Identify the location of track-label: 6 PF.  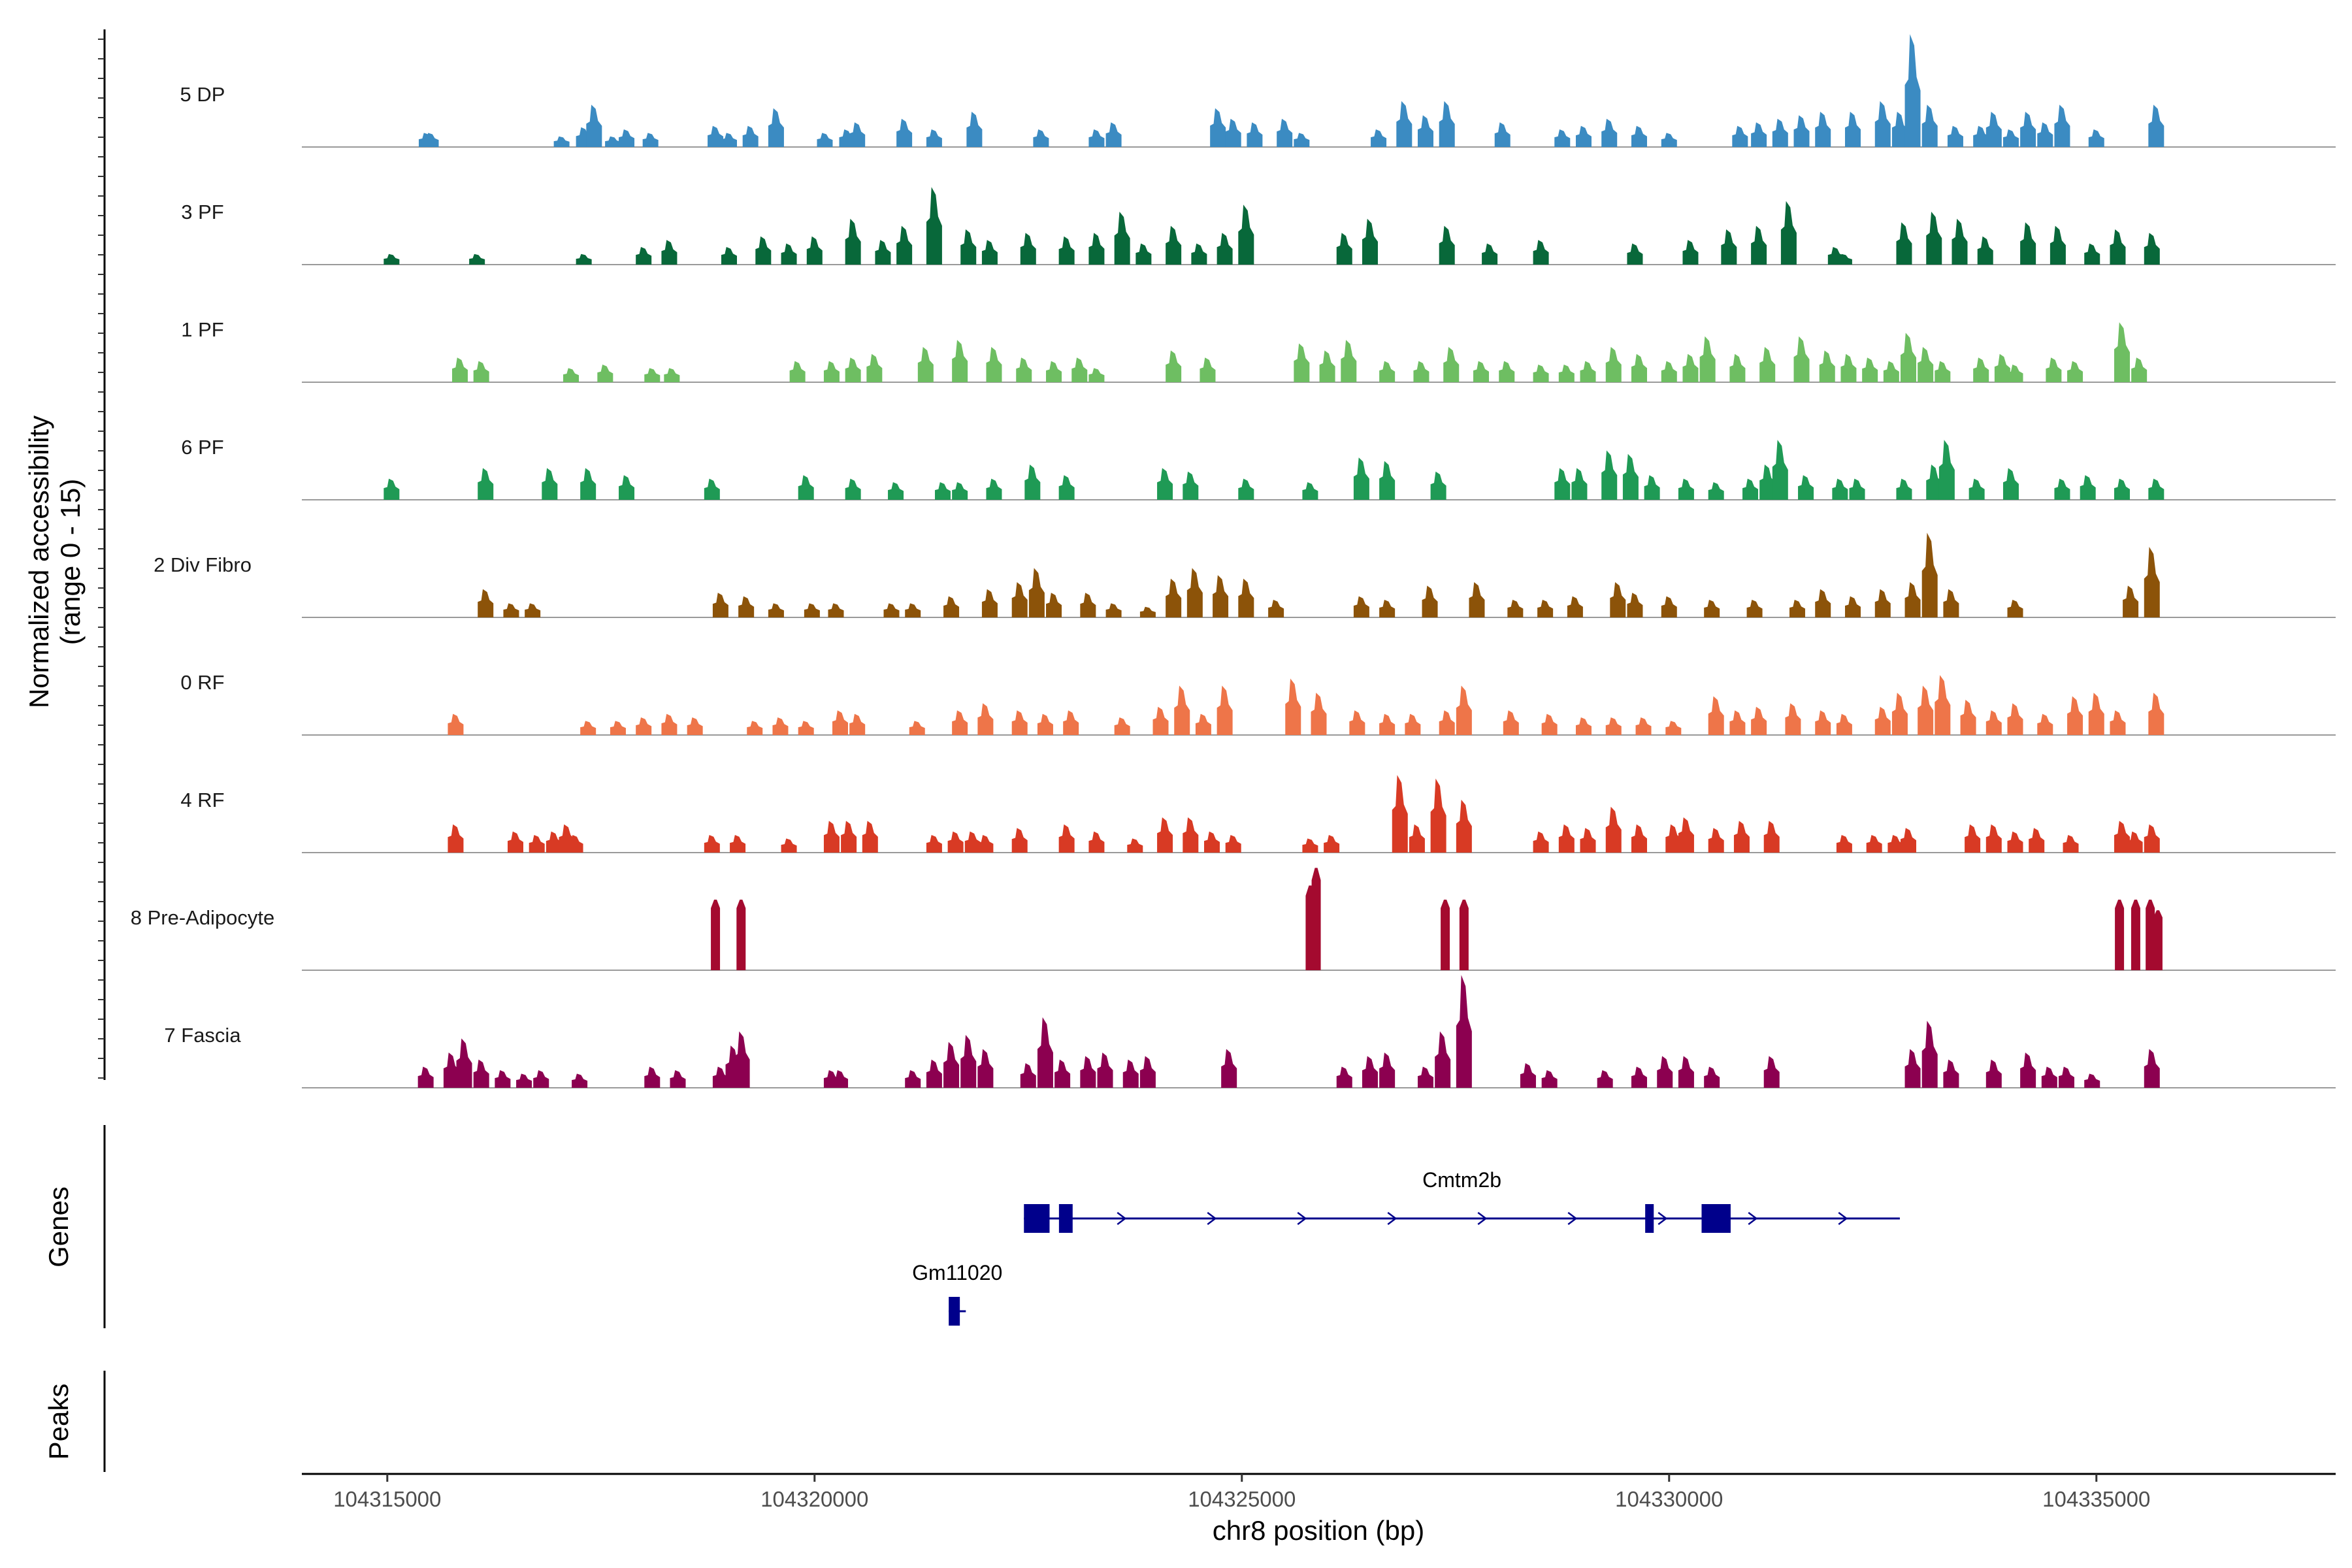
(202, 447).